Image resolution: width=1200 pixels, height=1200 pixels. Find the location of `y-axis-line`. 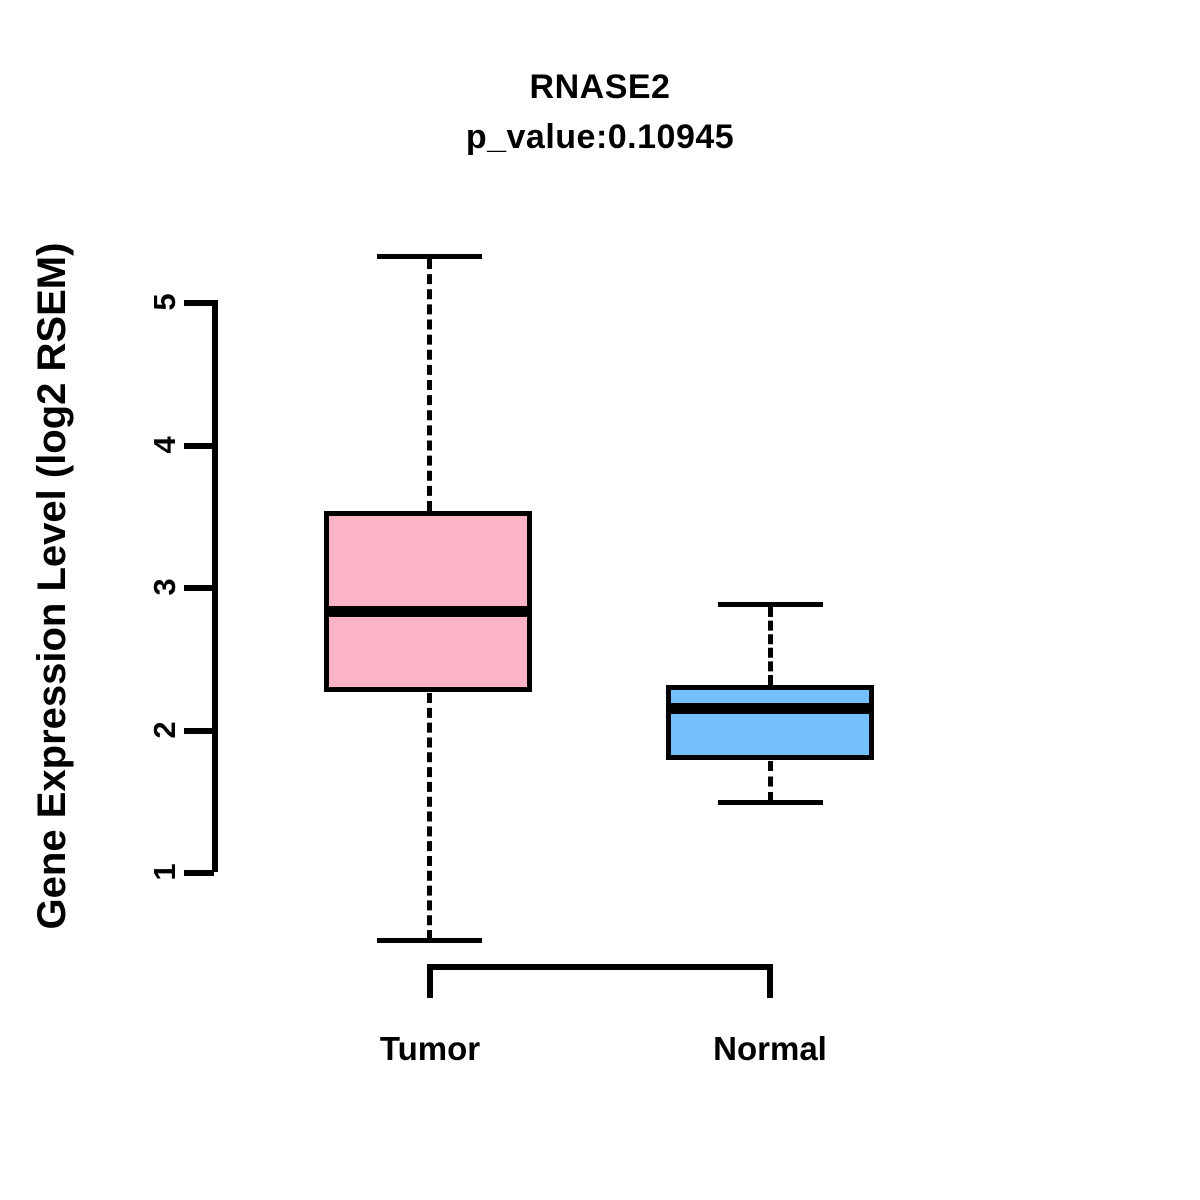

y-axis-line is located at coordinates (215, 586).